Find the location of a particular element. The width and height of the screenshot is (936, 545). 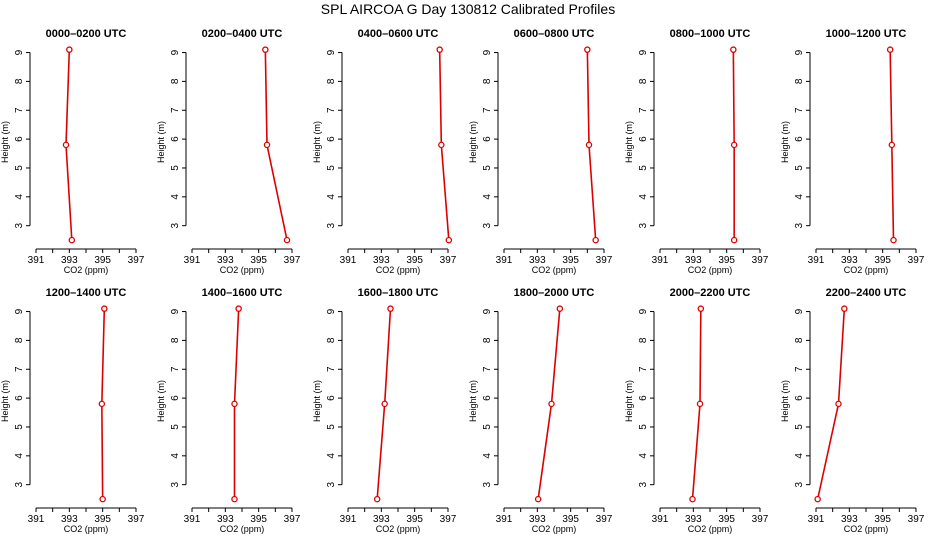

panel-title: 0200–0400 UTC is located at coordinates (242, 34).